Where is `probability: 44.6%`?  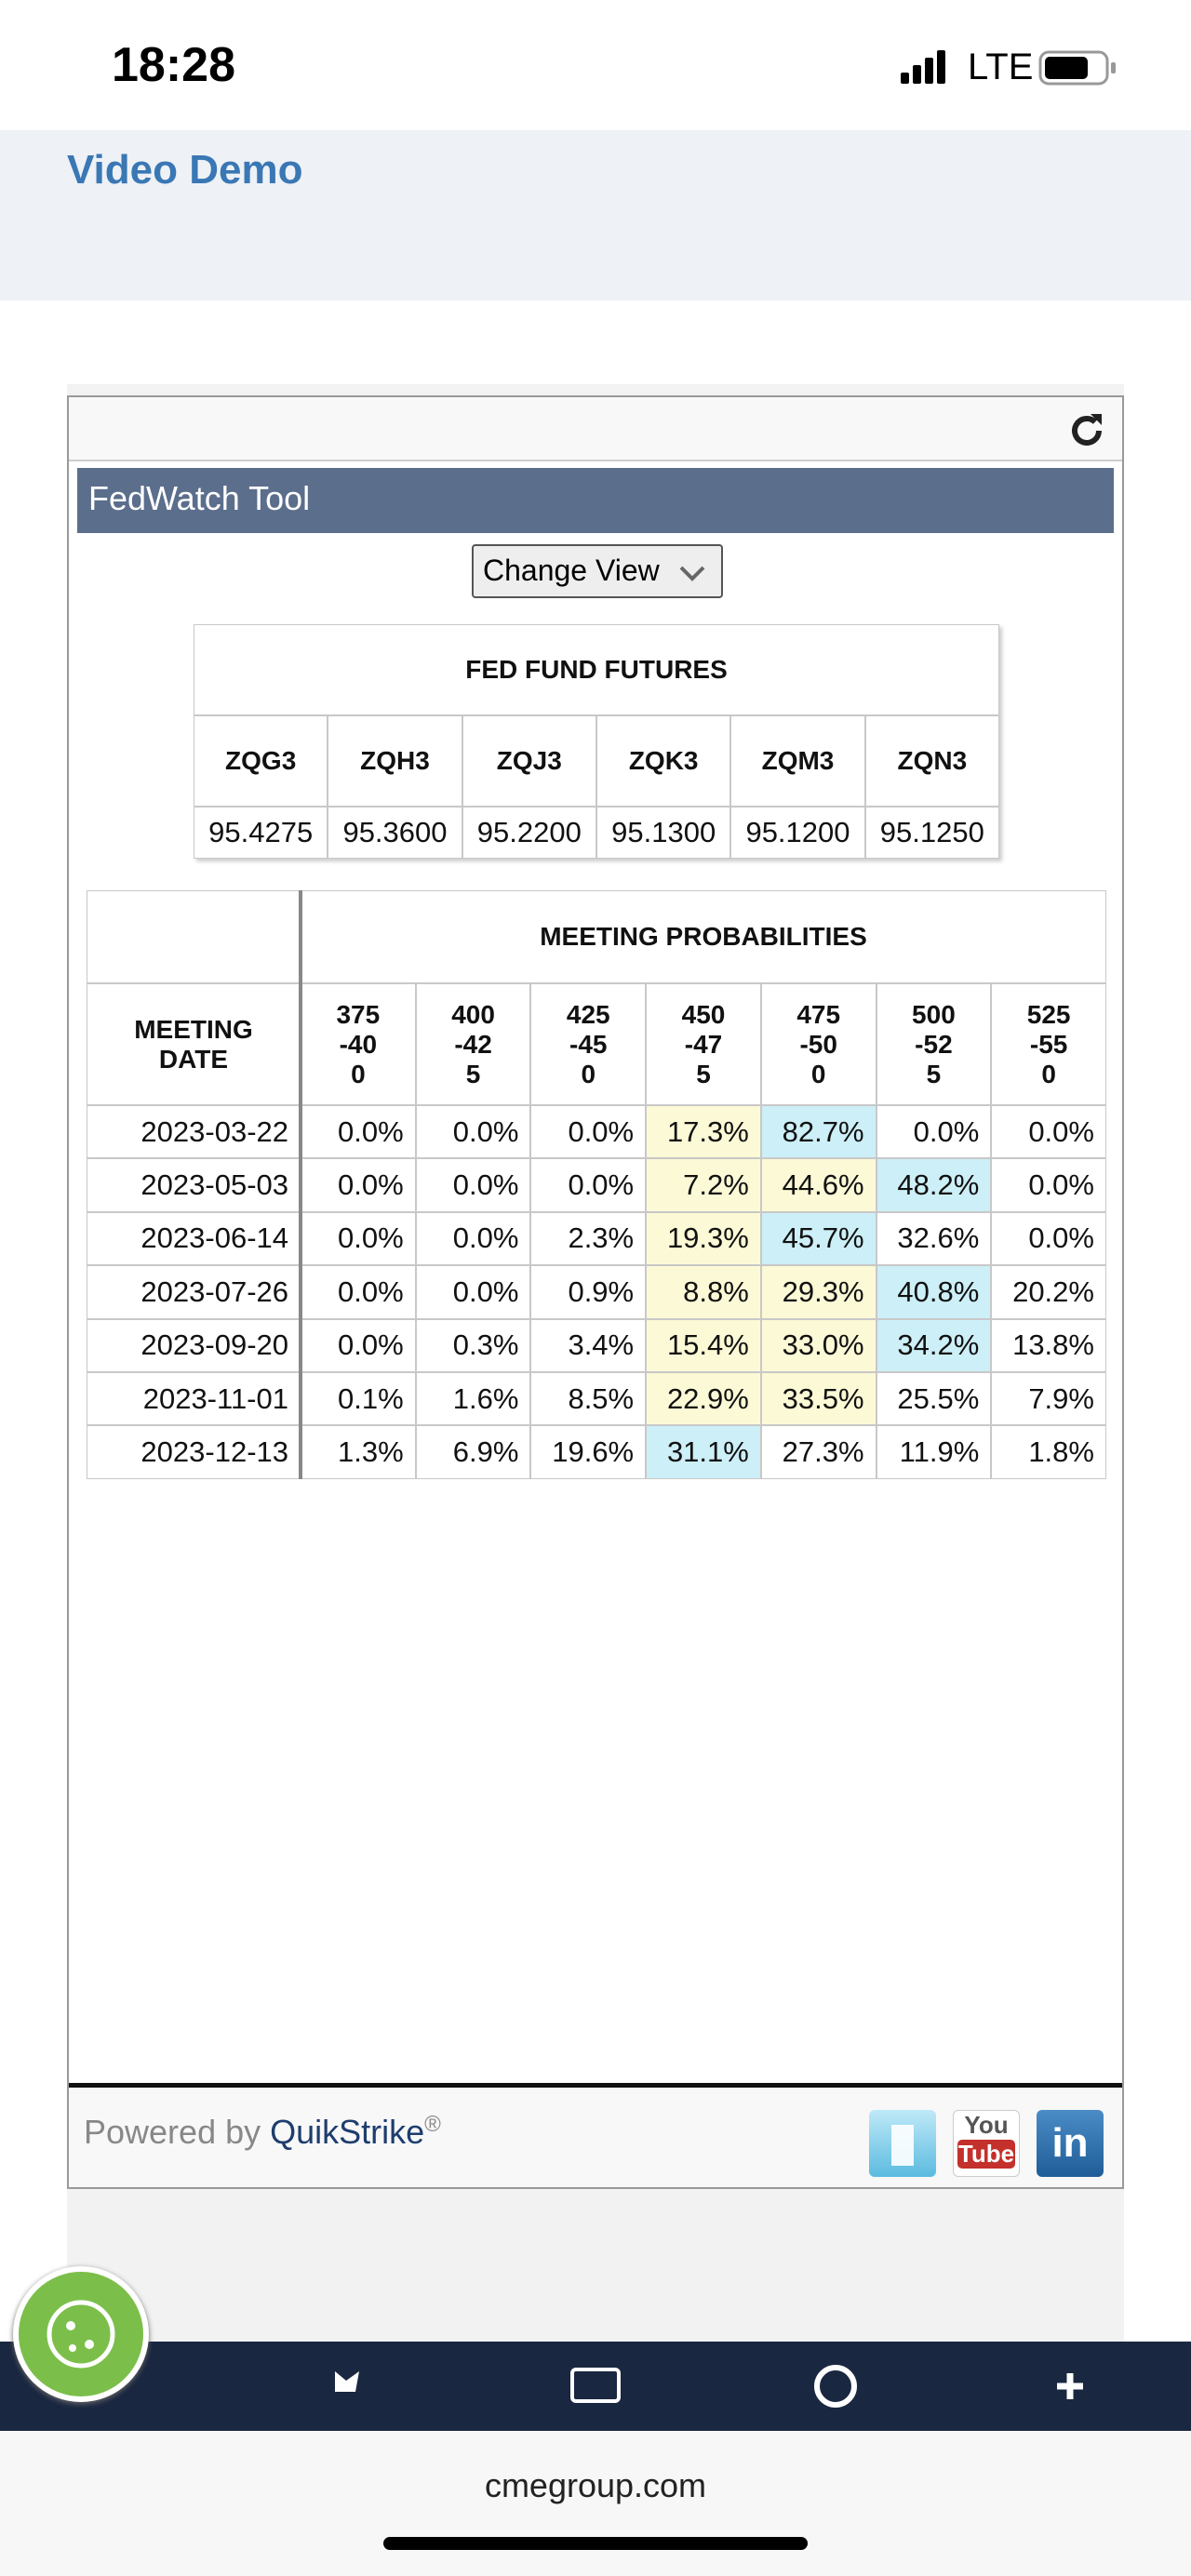 probability: 44.6% is located at coordinates (818, 1185).